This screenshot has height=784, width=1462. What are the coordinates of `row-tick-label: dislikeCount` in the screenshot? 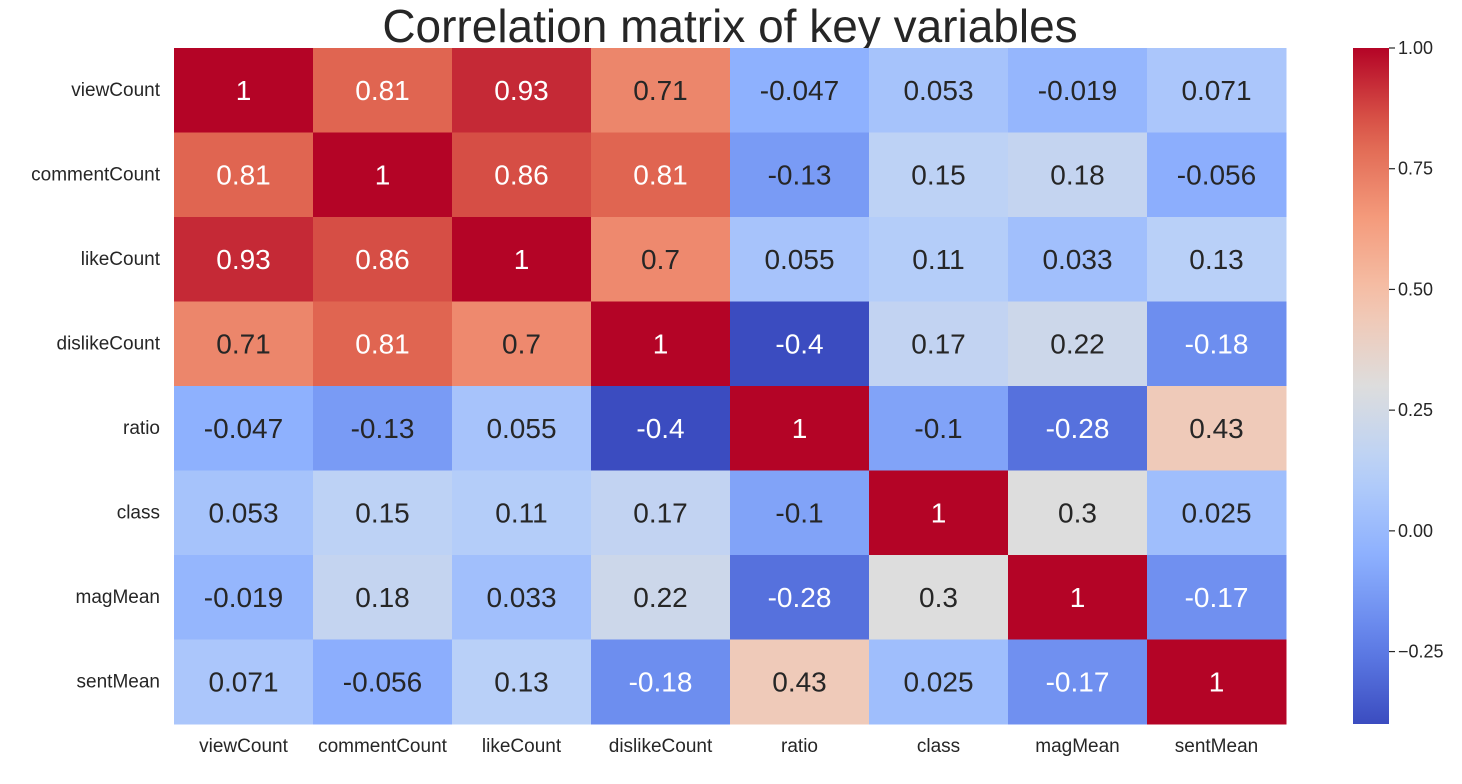 It's located at (109, 343).